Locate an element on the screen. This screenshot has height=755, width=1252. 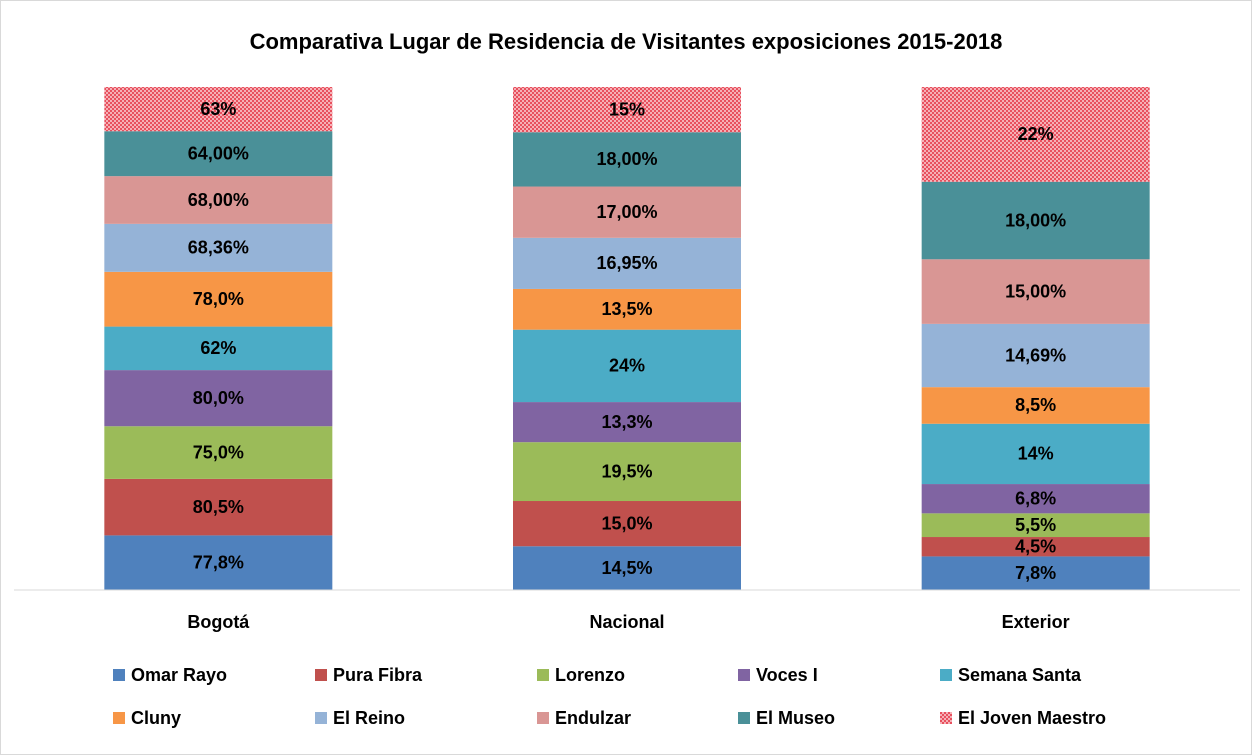
legend-label: El Reino is located at coordinates (369, 718).